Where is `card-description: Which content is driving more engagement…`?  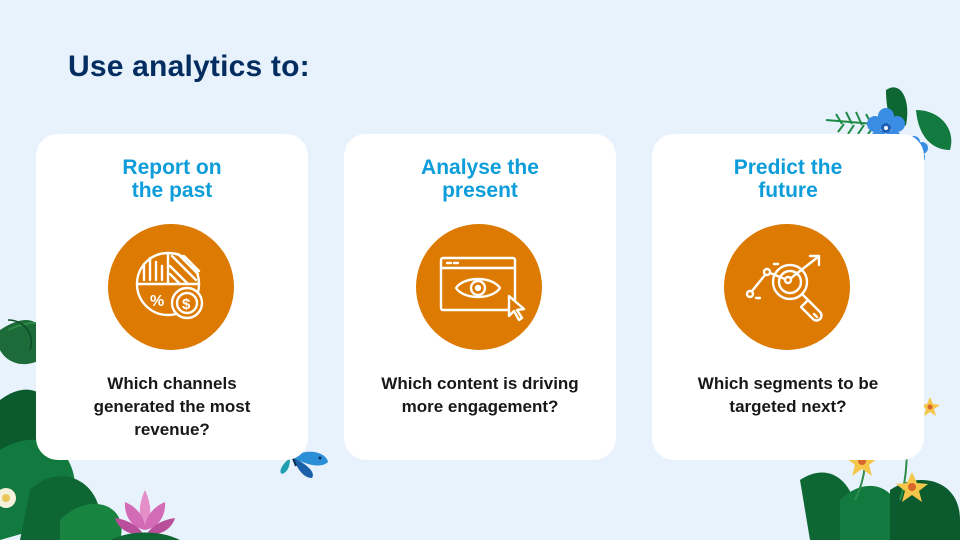
card-description: Which content is driving more engagement… is located at coordinates (480, 395).